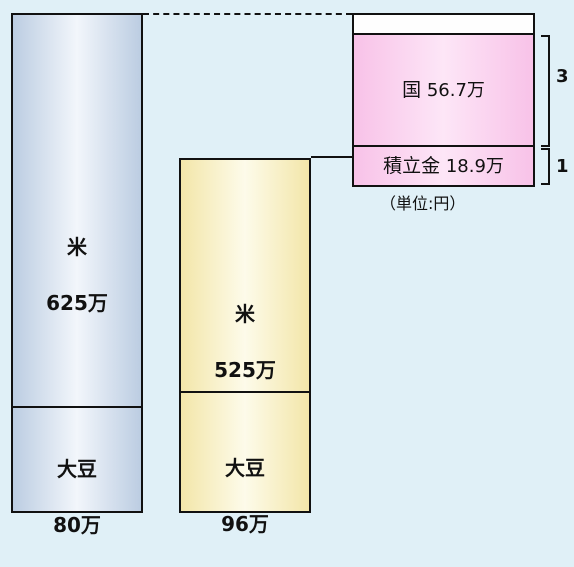  I want to click on kuni-name: 国, so click(412, 90).